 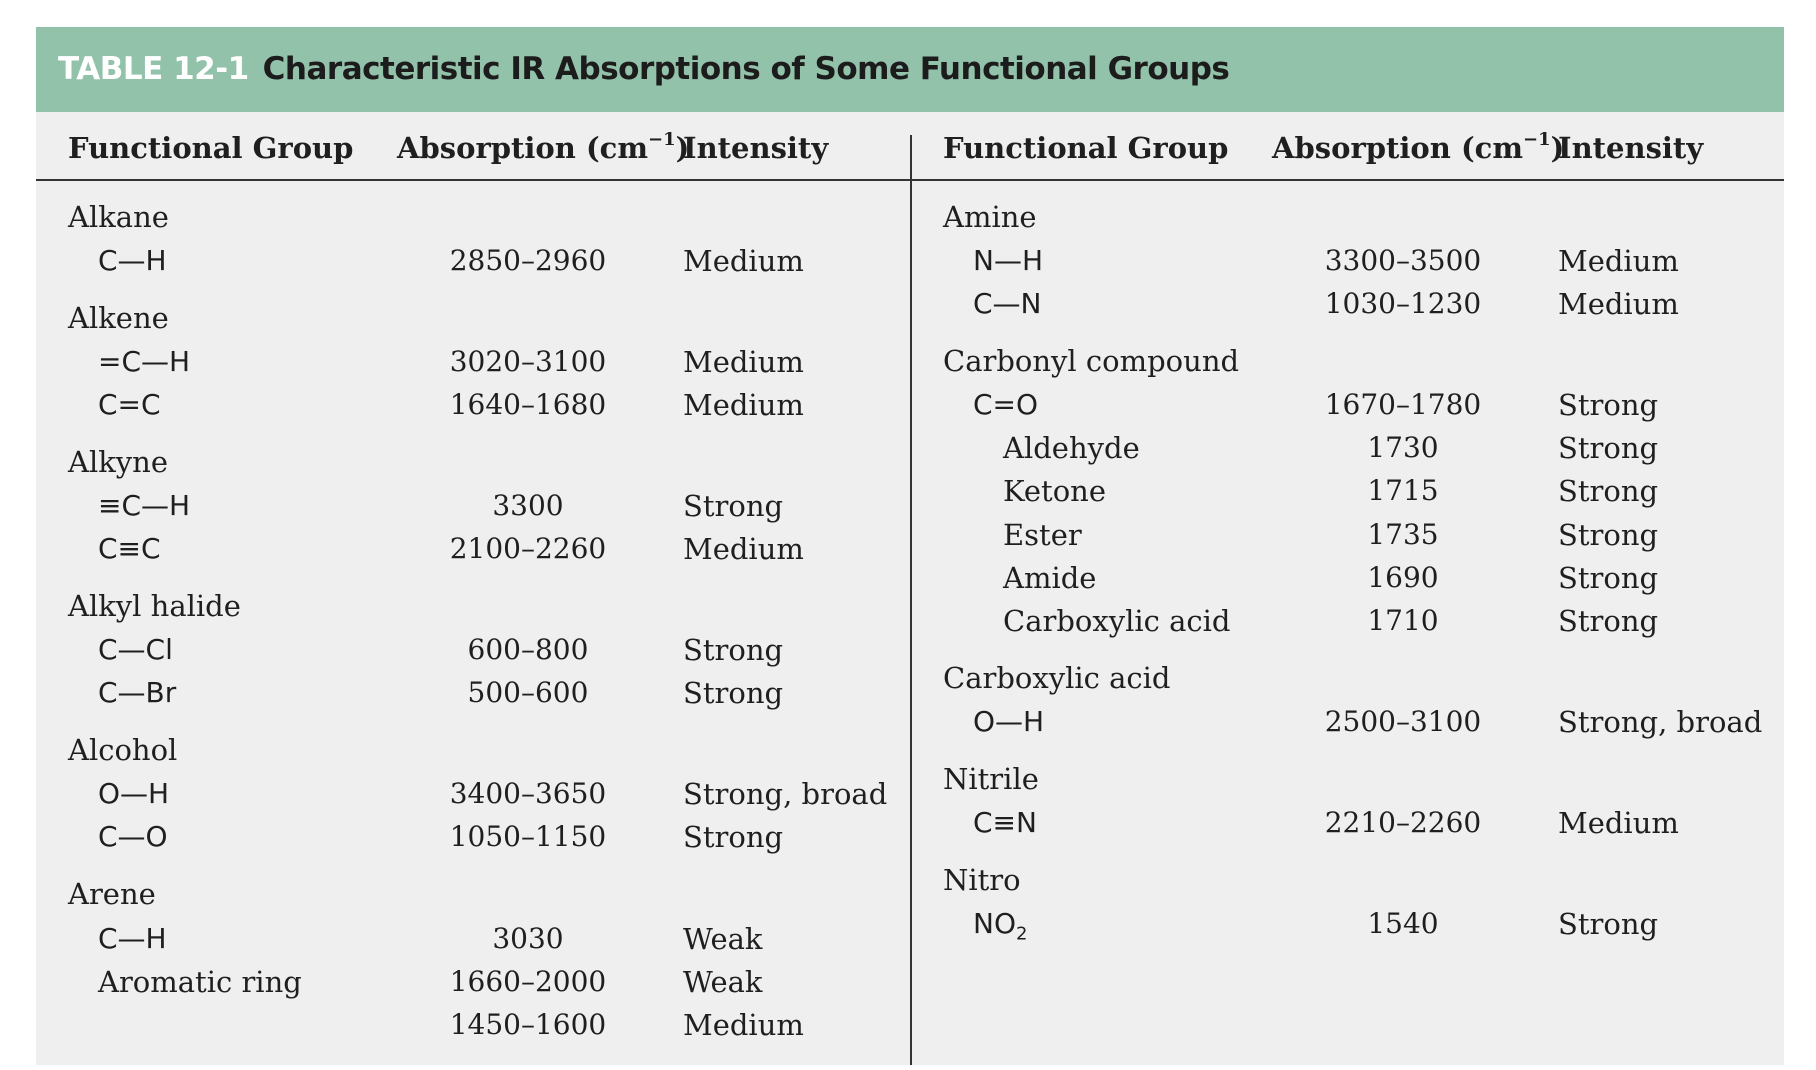 What do you see at coordinates (528, 793) in the screenshot?
I see `absorption-value: 3400–3650` at bounding box center [528, 793].